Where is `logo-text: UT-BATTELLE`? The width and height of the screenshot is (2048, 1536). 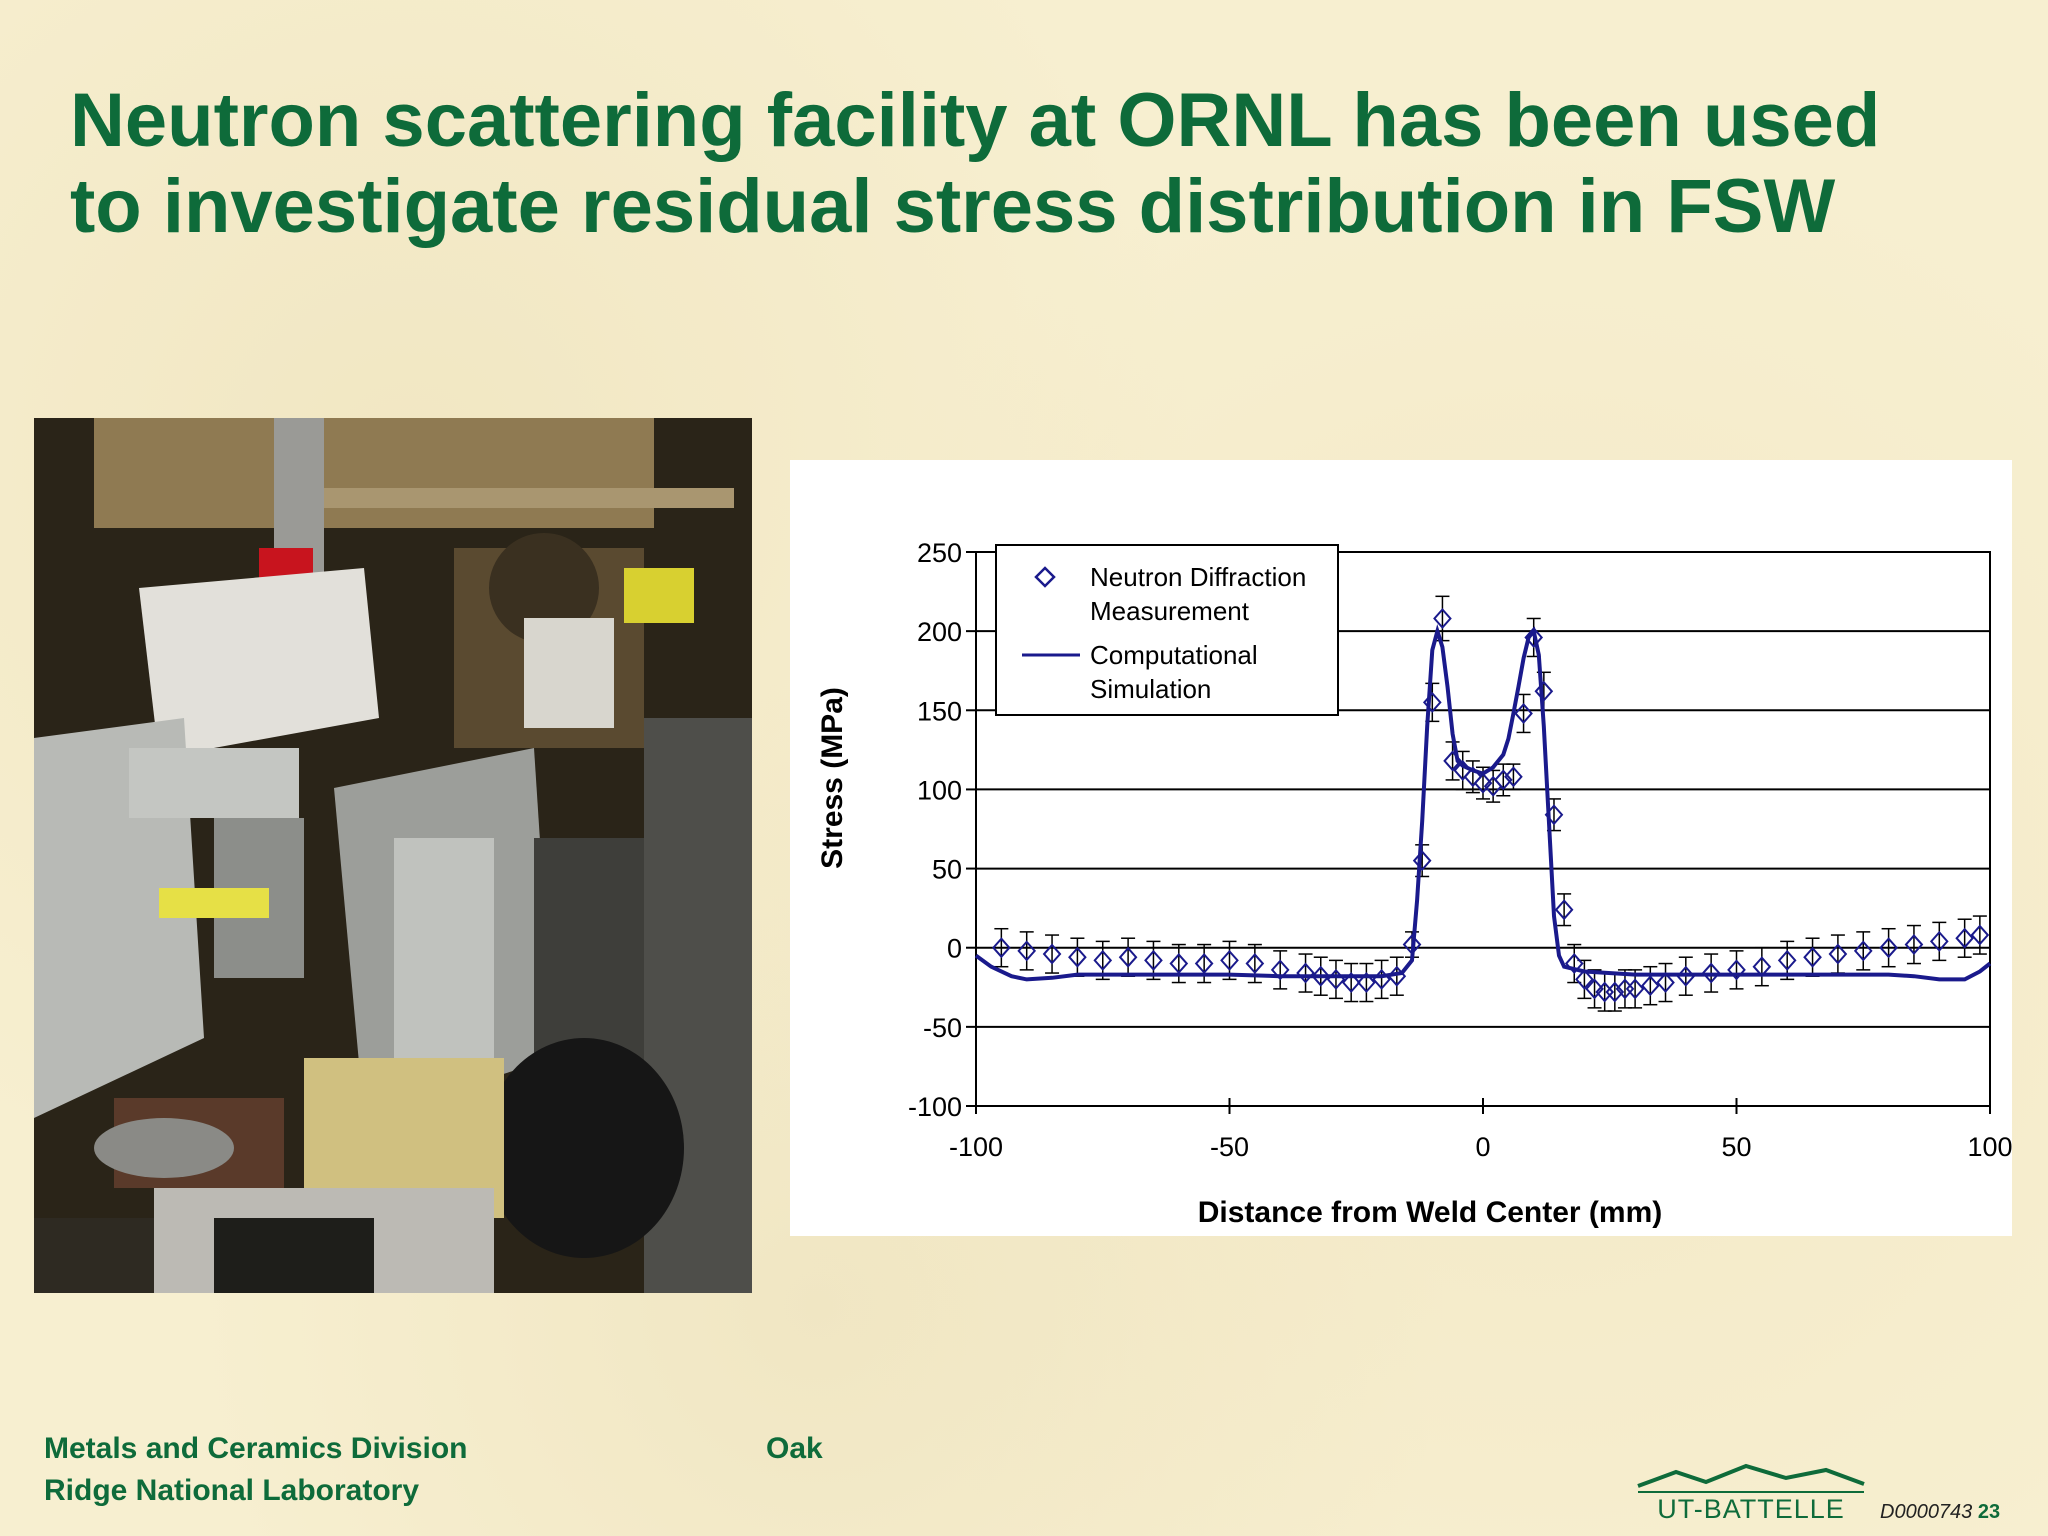 logo-text: UT-BATTELLE is located at coordinates (1751, 1509).